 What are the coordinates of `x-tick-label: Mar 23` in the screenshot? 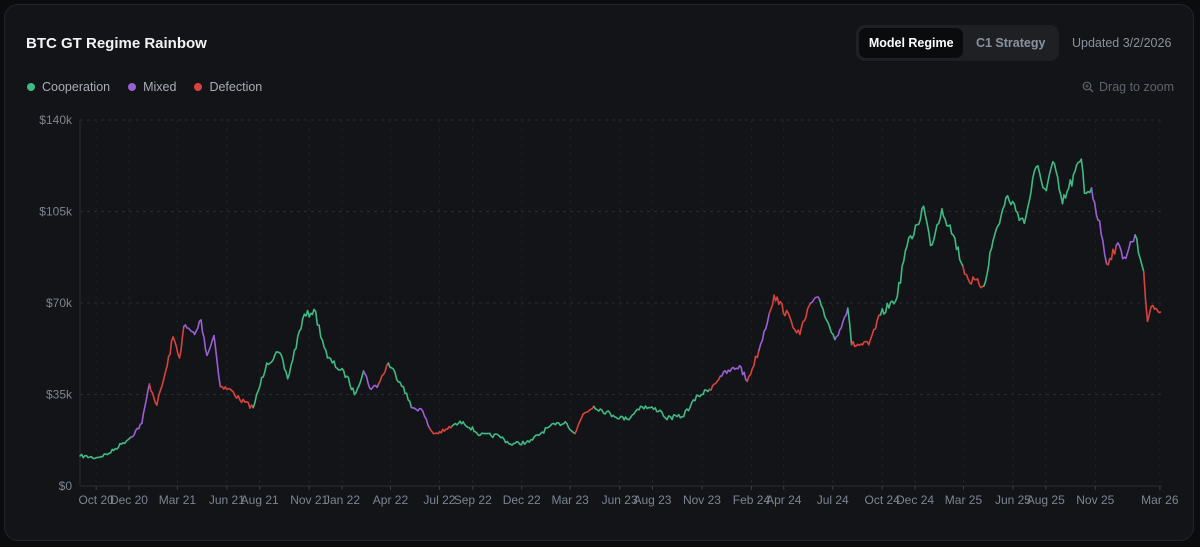 It's located at (570, 500).